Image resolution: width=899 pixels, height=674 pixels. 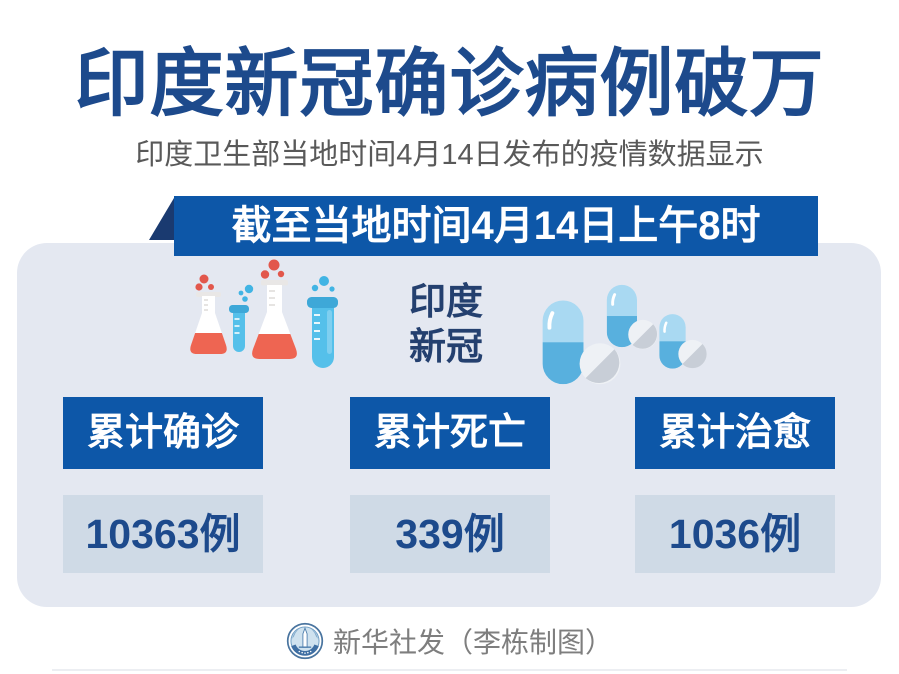 What do you see at coordinates (161, 219) in the screenshot?
I see `ribbon-fold-icon` at bounding box center [161, 219].